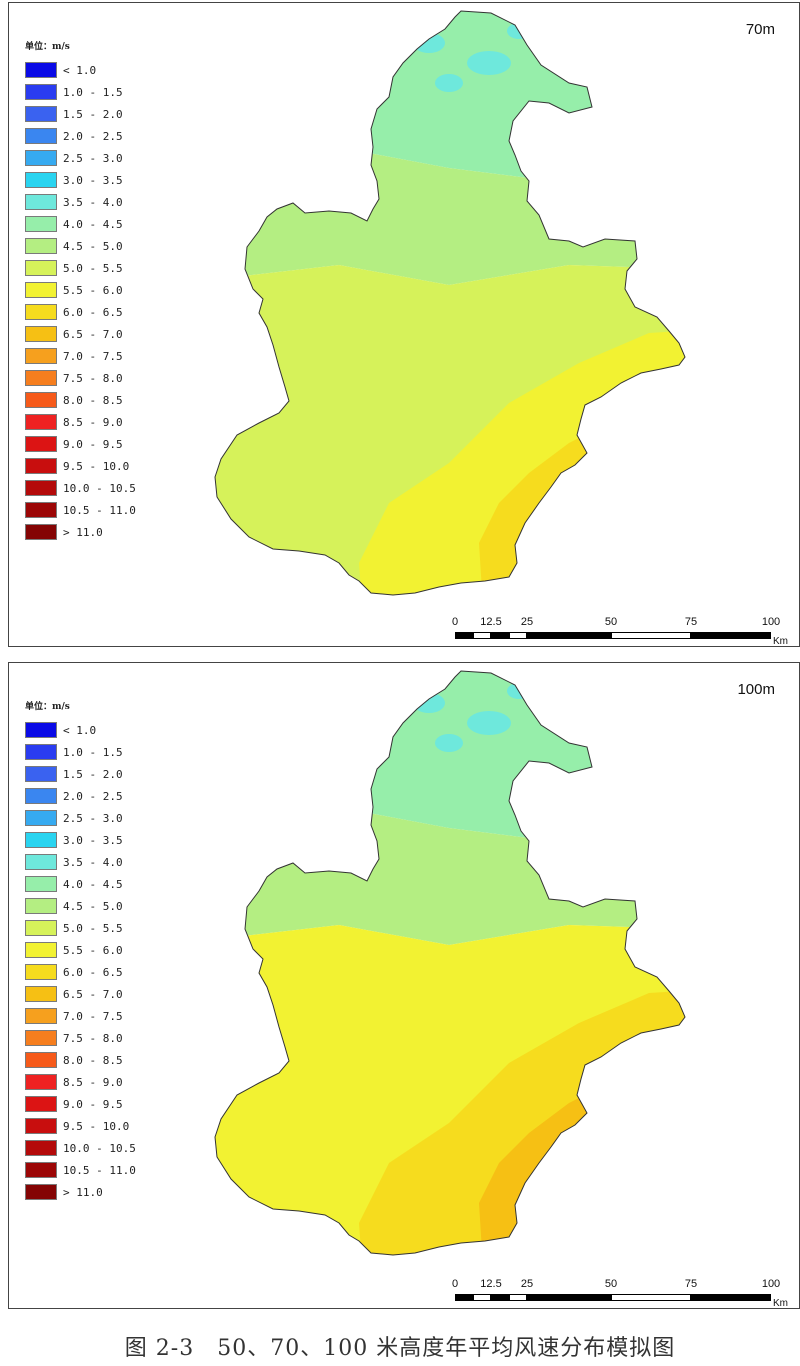 Image resolution: width=800 pixels, height=1366 pixels. What do you see at coordinates (80, 730) in the screenshot?
I see `legend-label: < 1.0` at bounding box center [80, 730].